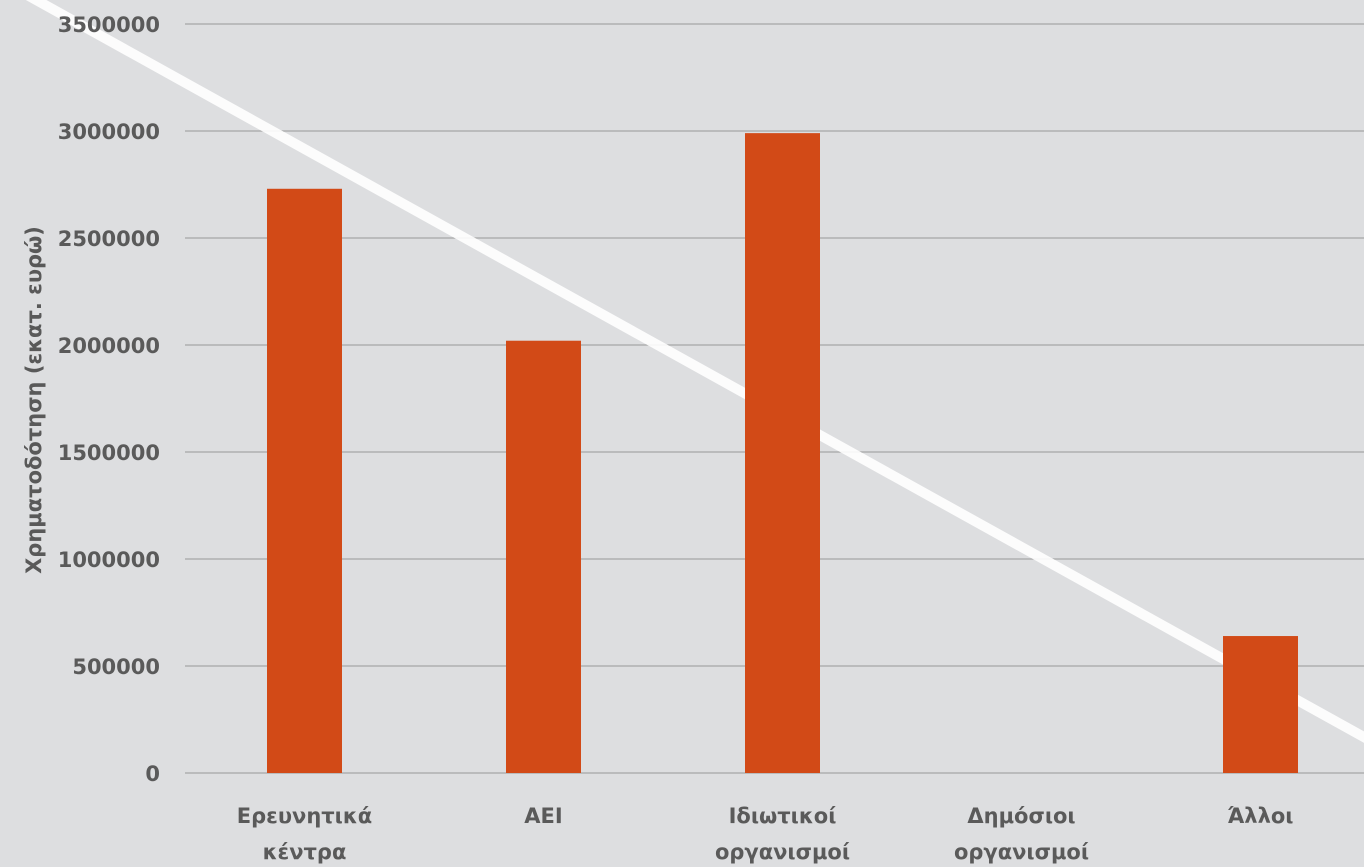  I want to click on x-category-label: Ερευνητικά κέντρα, so click(304, 834).